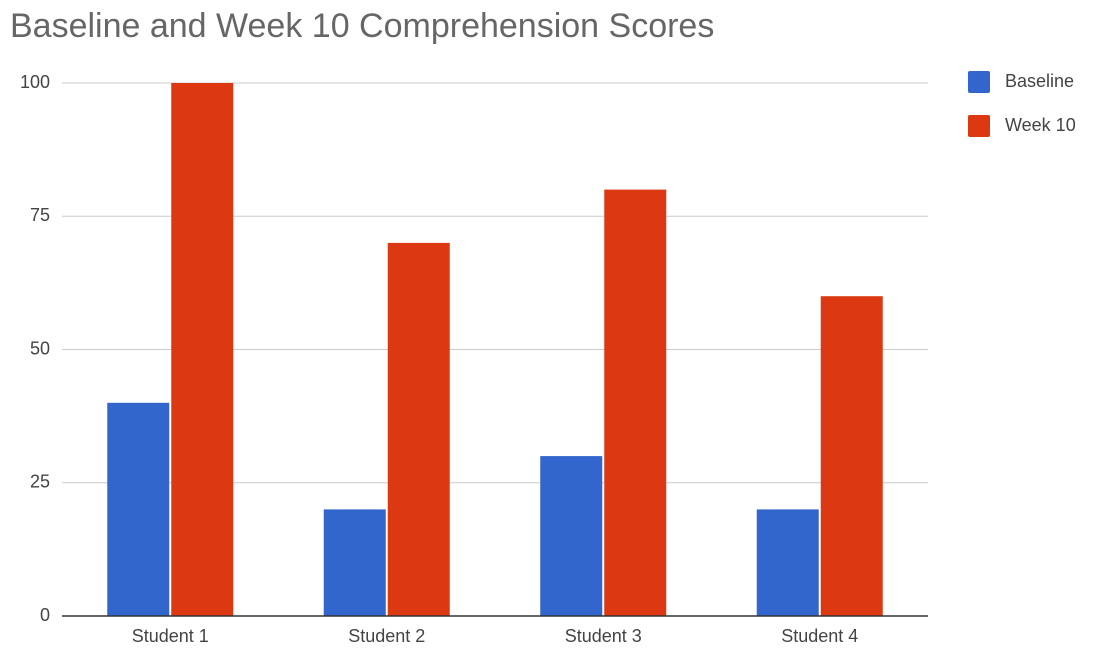 This screenshot has width=1102, height=651. What do you see at coordinates (1039, 81) in the screenshot?
I see `legend-label: Baseline` at bounding box center [1039, 81].